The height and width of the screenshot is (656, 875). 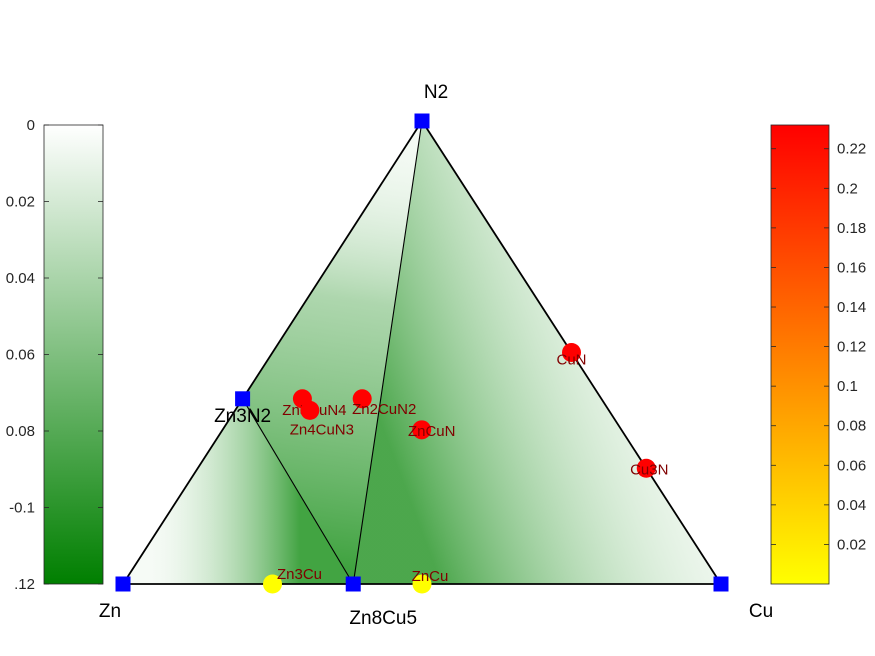 I want to click on hull-distance-tick-label: 0.18, so click(x=851, y=228).